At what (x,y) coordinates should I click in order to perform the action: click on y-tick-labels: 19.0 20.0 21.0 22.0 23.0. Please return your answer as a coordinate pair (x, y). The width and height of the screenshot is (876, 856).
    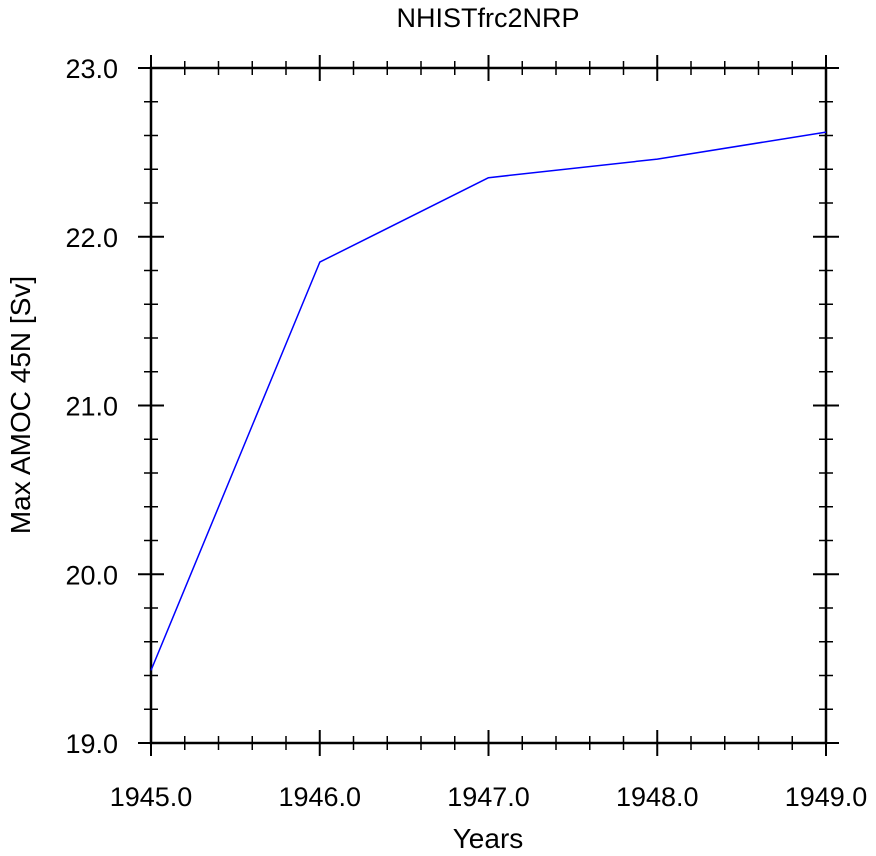
    Looking at the image, I should click on (91, 406).